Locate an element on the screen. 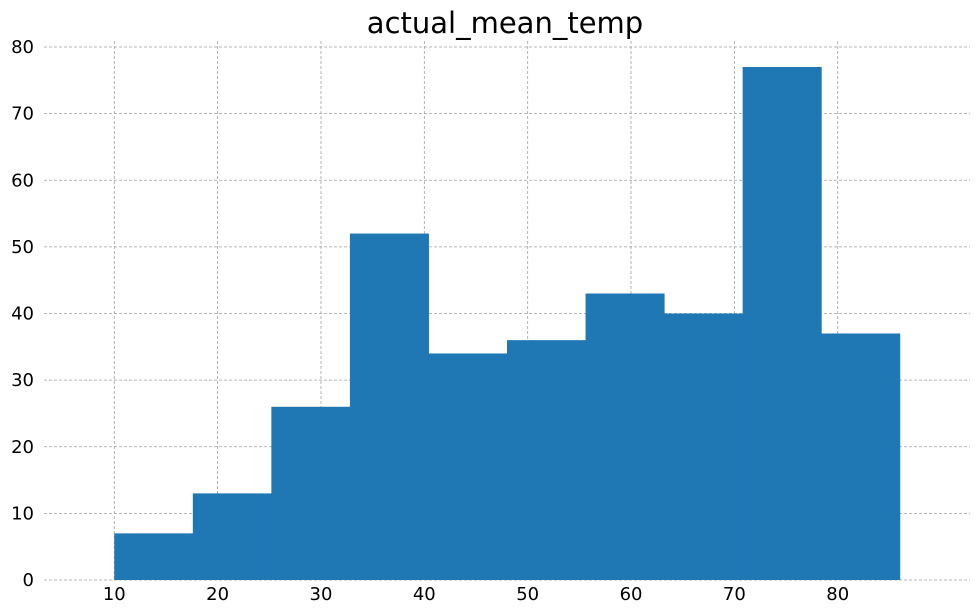 The width and height of the screenshot is (979, 614). x-tick-label: 20 is located at coordinates (217, 594).